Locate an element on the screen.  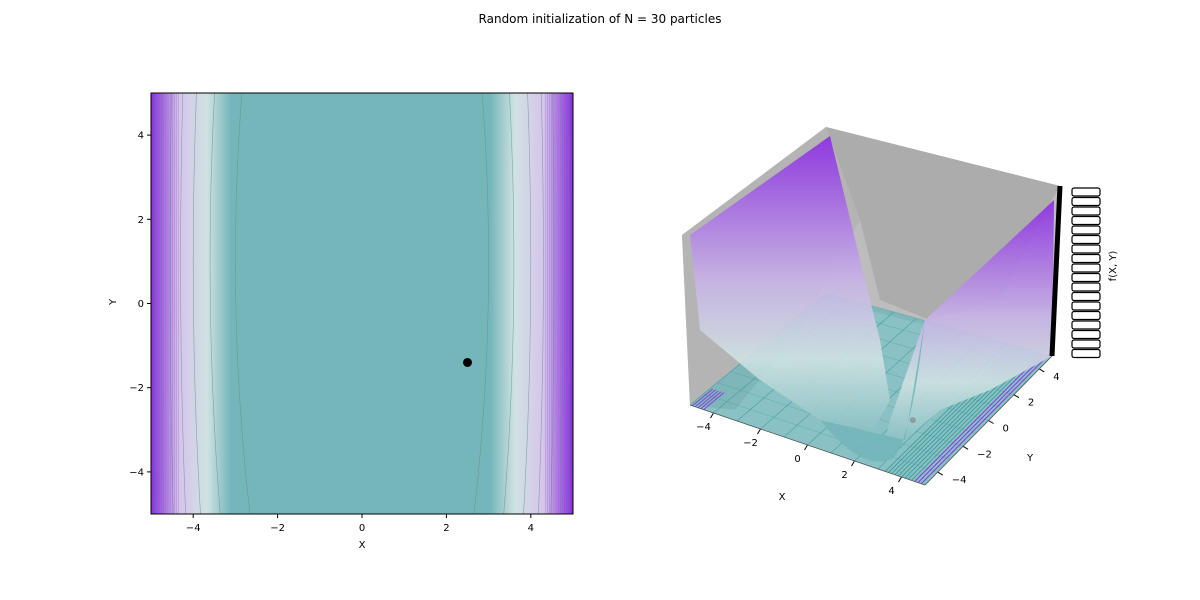
contour-xlabel: X is located at coordinates (362, 545).